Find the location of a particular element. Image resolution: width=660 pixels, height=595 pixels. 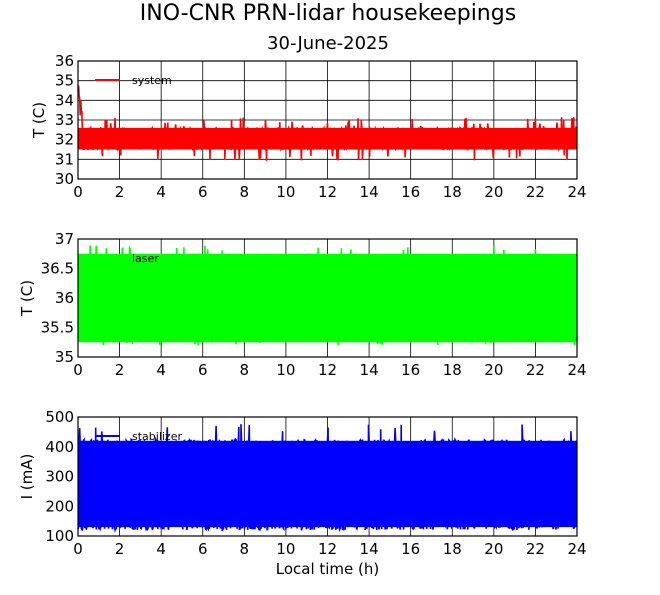

y-tick-label: 36.5 is located at coordinates (57, 269).